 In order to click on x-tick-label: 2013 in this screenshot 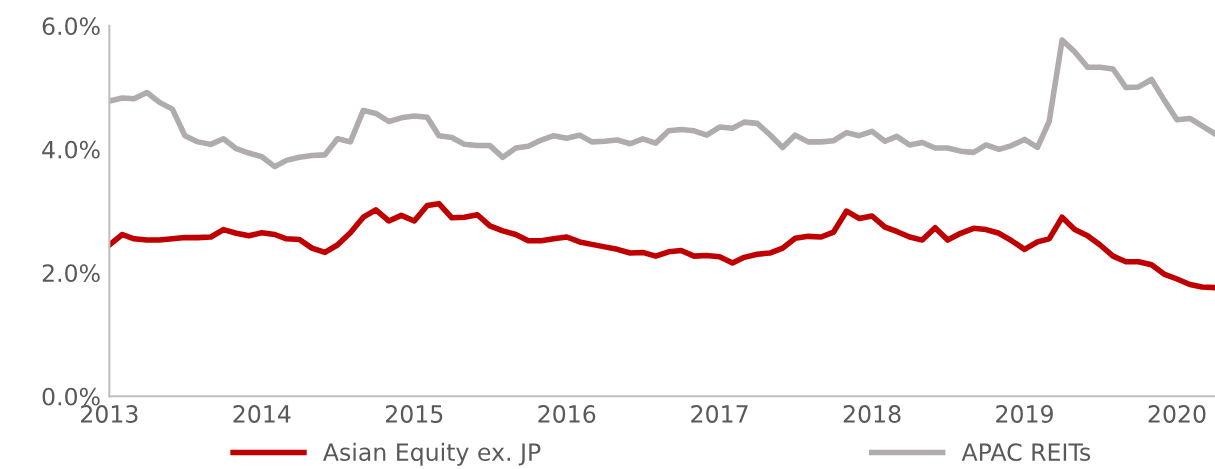, I will do `click(109, 414)`.